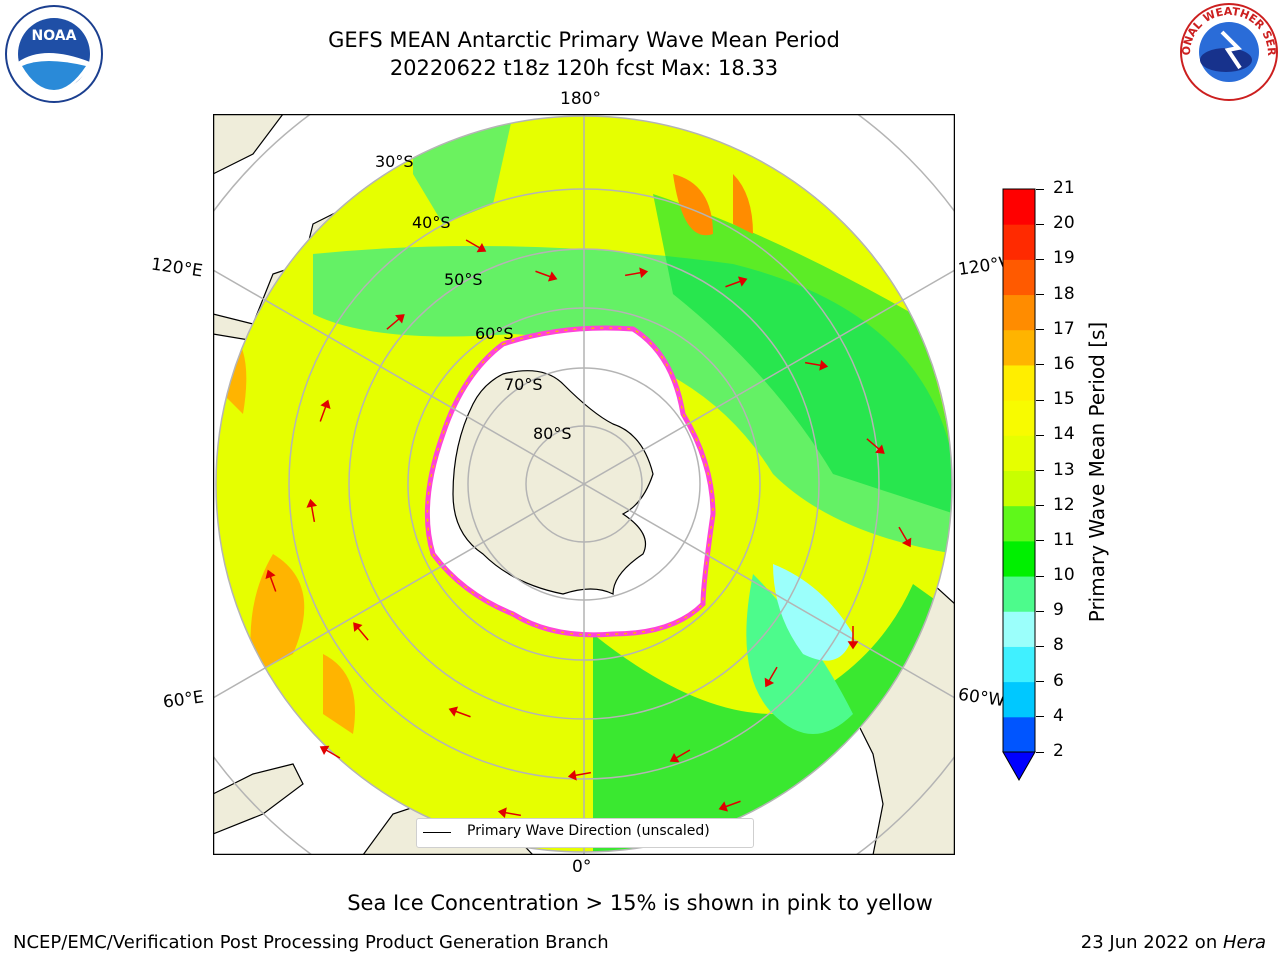 This screenshot has width=1280, height=960. Describe the element at coordinates (1064, 188) in the screenshot. I see `colorbar-tick-label: 21` at that location.